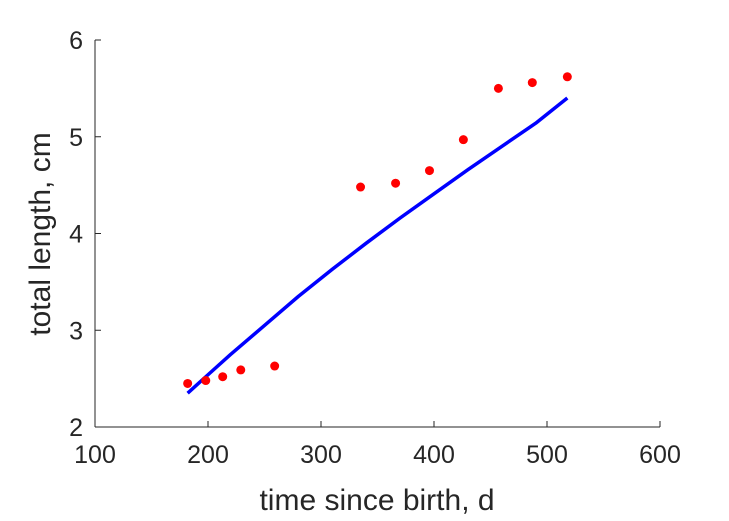  What do you see at coordinates (95, 455) in the screenshot?
I see `x-tick-label: 100` at bounding box center [95, 455].